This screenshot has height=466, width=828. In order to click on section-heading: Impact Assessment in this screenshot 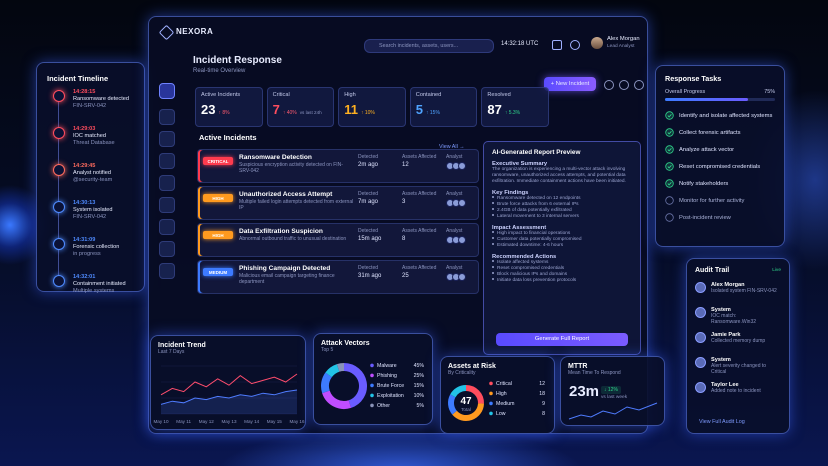, I will do `click(519, 228)`.